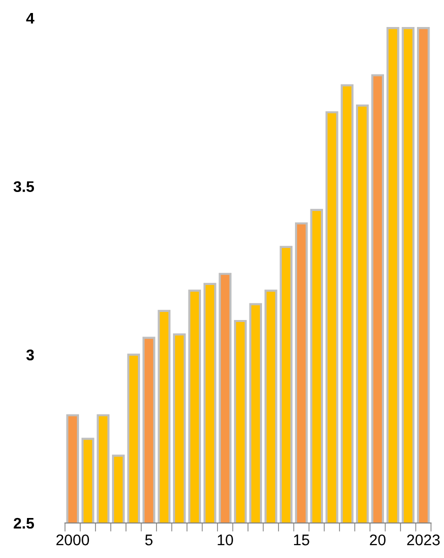 The height and width of the screenshot is (558, 444). Describe the element at coordinates (24, 186) in the screenshot. I see `y-tick-label: 3.5` at that location.